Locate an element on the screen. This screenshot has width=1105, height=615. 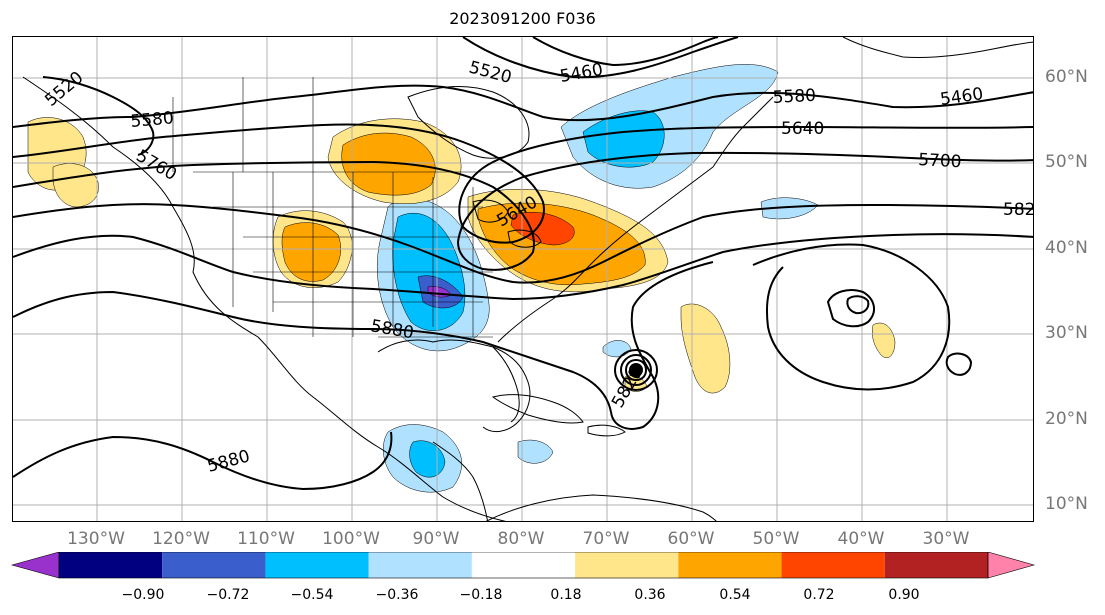
colorbar-tick: −0.90 is located at coordinates (143, 595).